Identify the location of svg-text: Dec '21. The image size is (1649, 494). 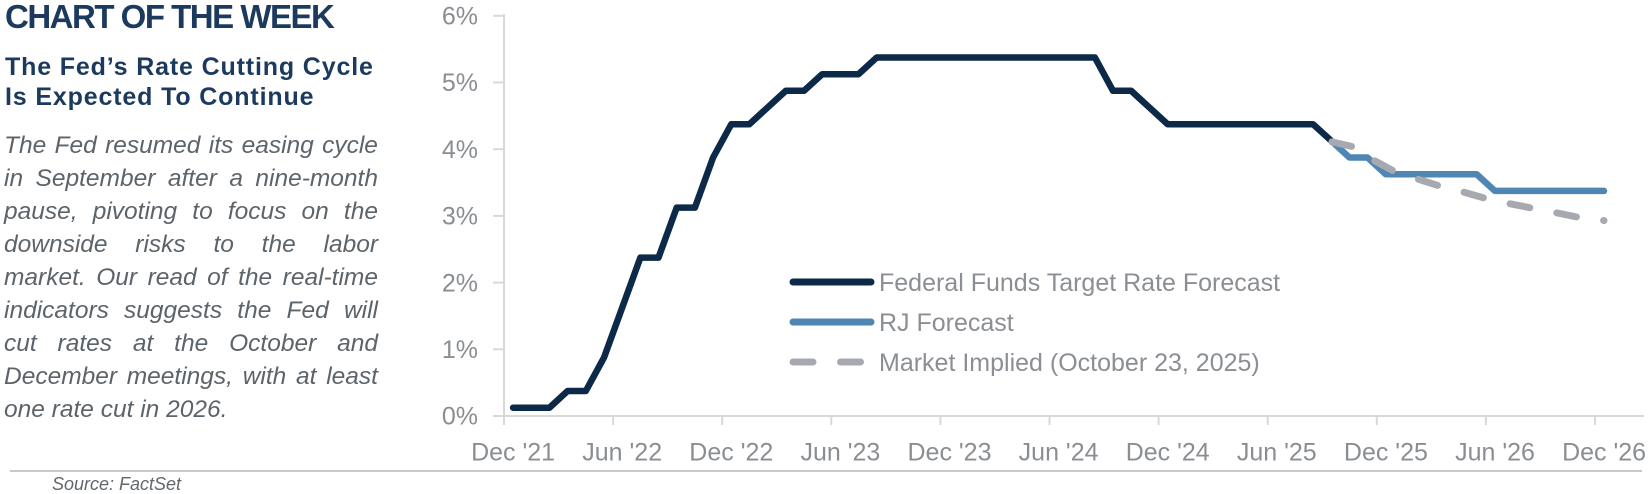
(513, 453).